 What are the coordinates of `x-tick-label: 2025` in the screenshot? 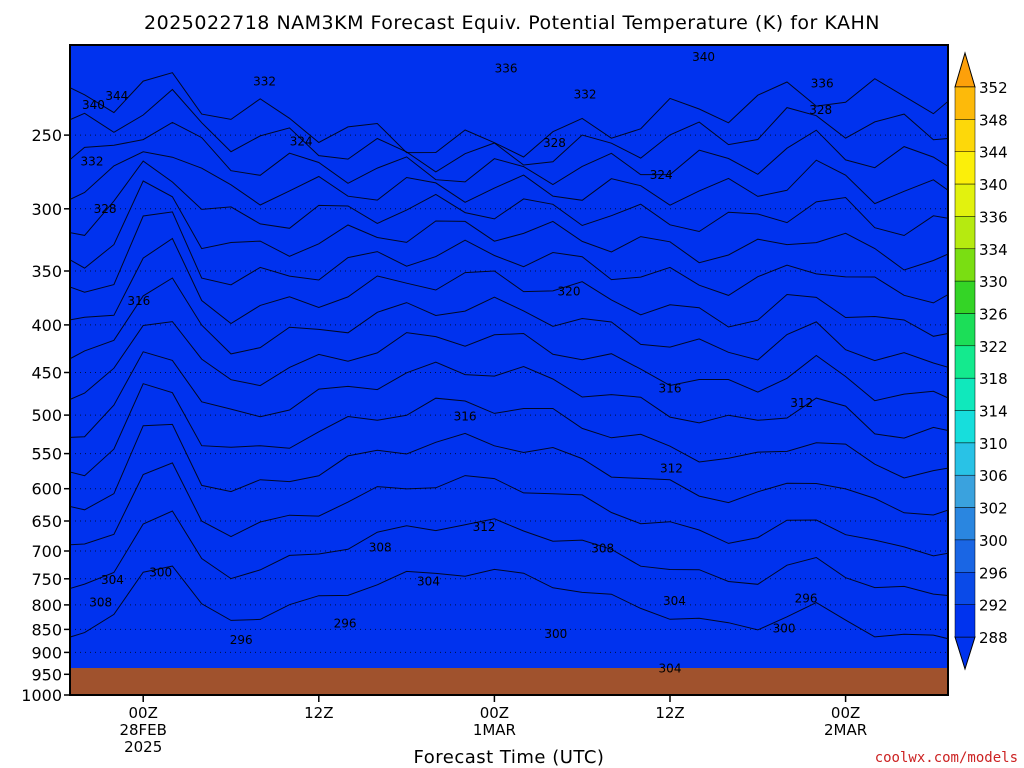 It's located at (143, 747).